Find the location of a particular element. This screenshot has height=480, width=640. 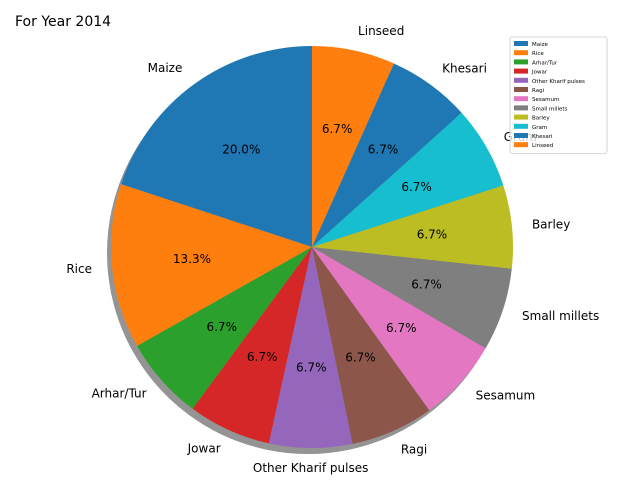

slice-gram is located at coordinates (408, 180).